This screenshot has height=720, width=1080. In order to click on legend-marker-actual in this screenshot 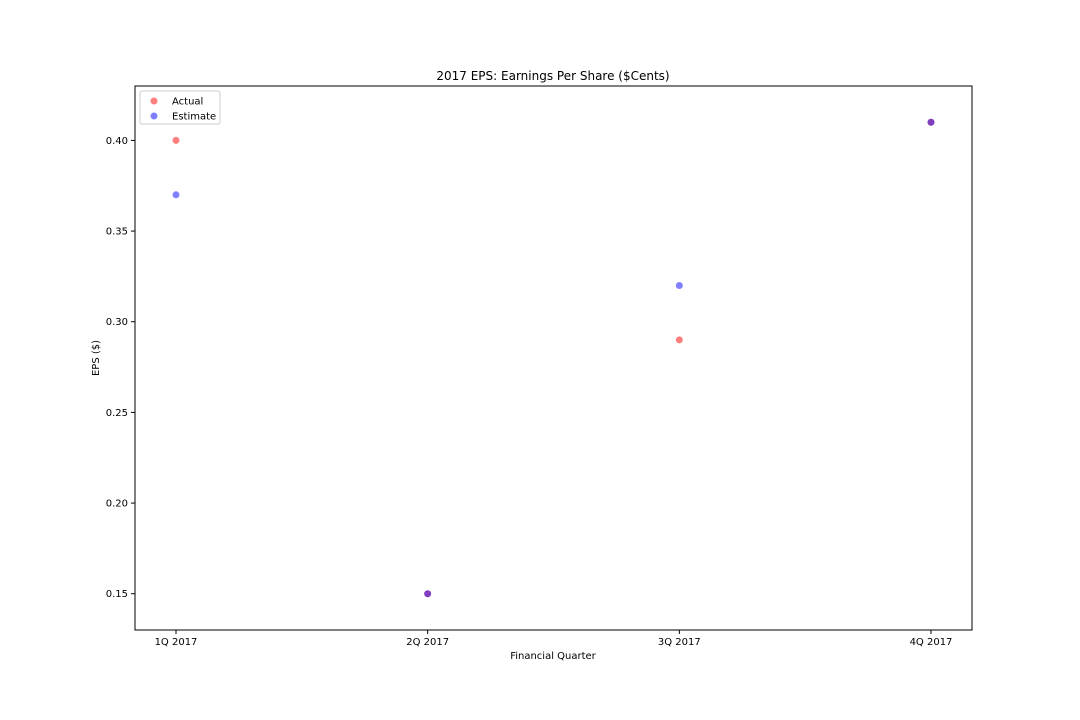, I will do `click(154, 101)`.